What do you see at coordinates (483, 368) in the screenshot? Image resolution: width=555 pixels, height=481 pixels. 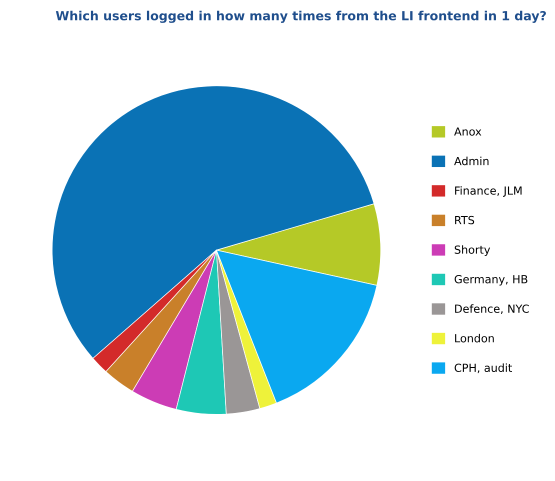 I see `legend-label: CPH, audit` at bounding box center [483, 368].